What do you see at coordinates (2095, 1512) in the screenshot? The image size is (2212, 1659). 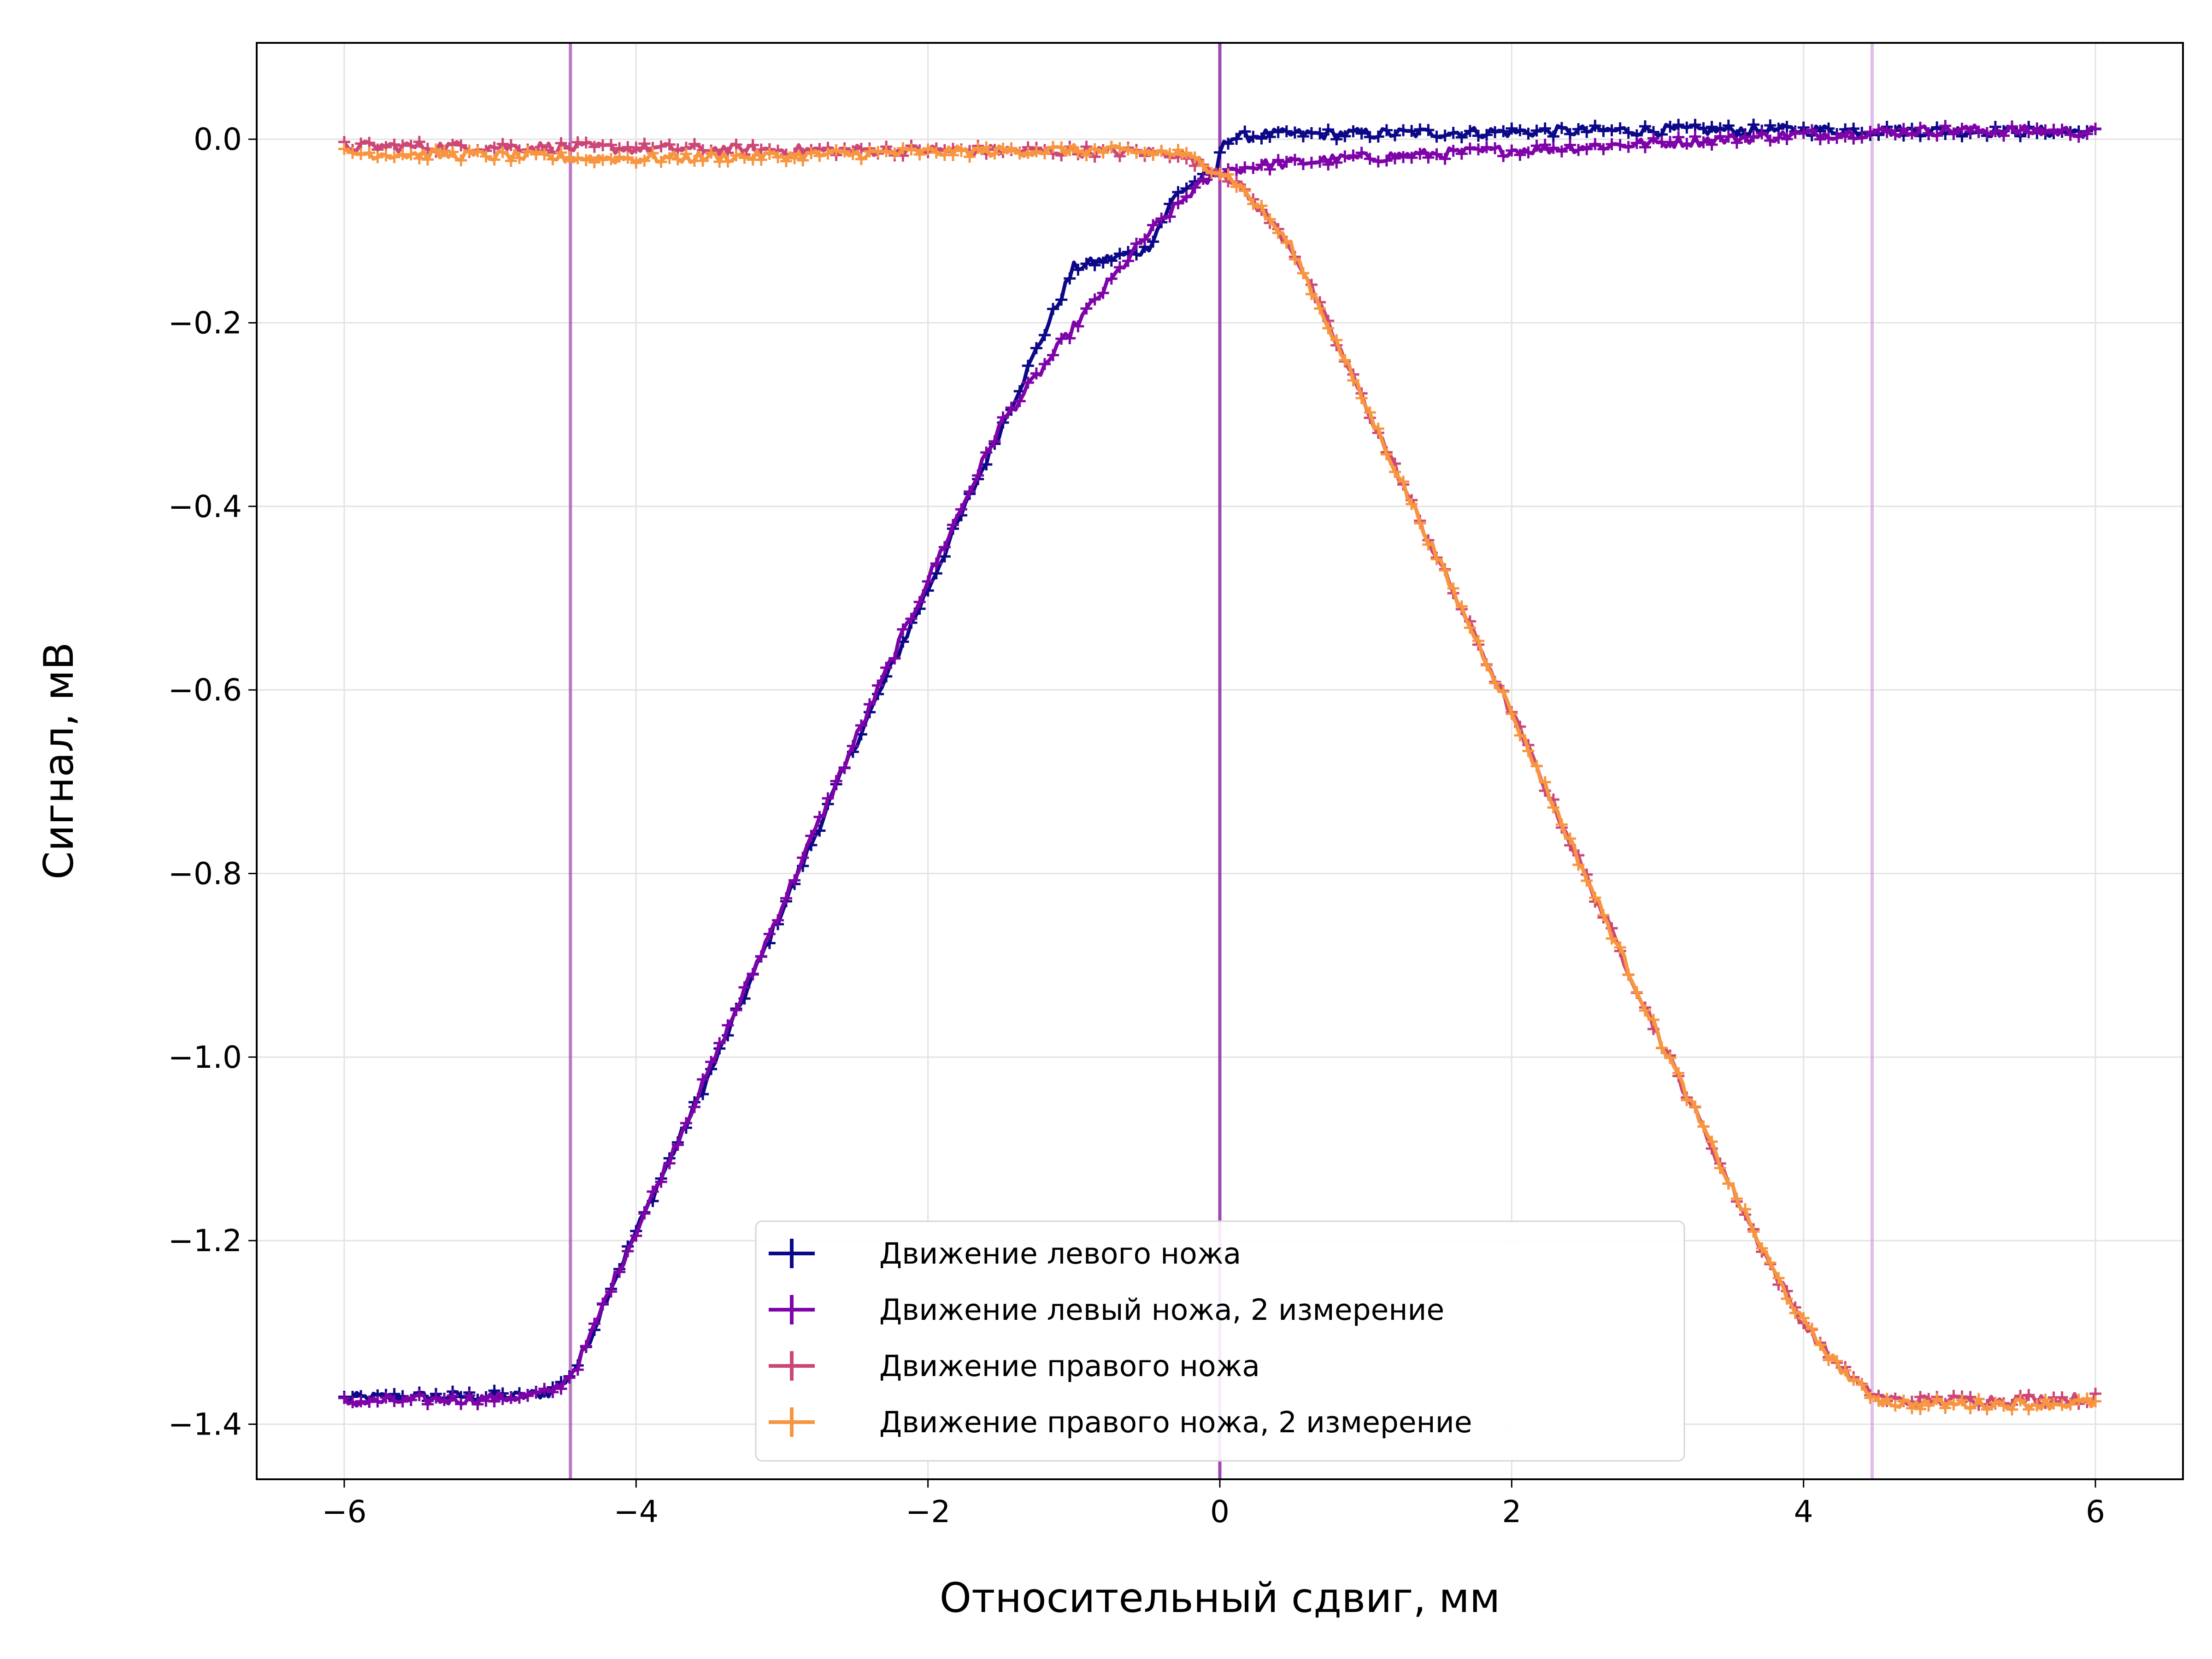 I see `x-tick-label: 6` at bounding box center [2095, 1512].